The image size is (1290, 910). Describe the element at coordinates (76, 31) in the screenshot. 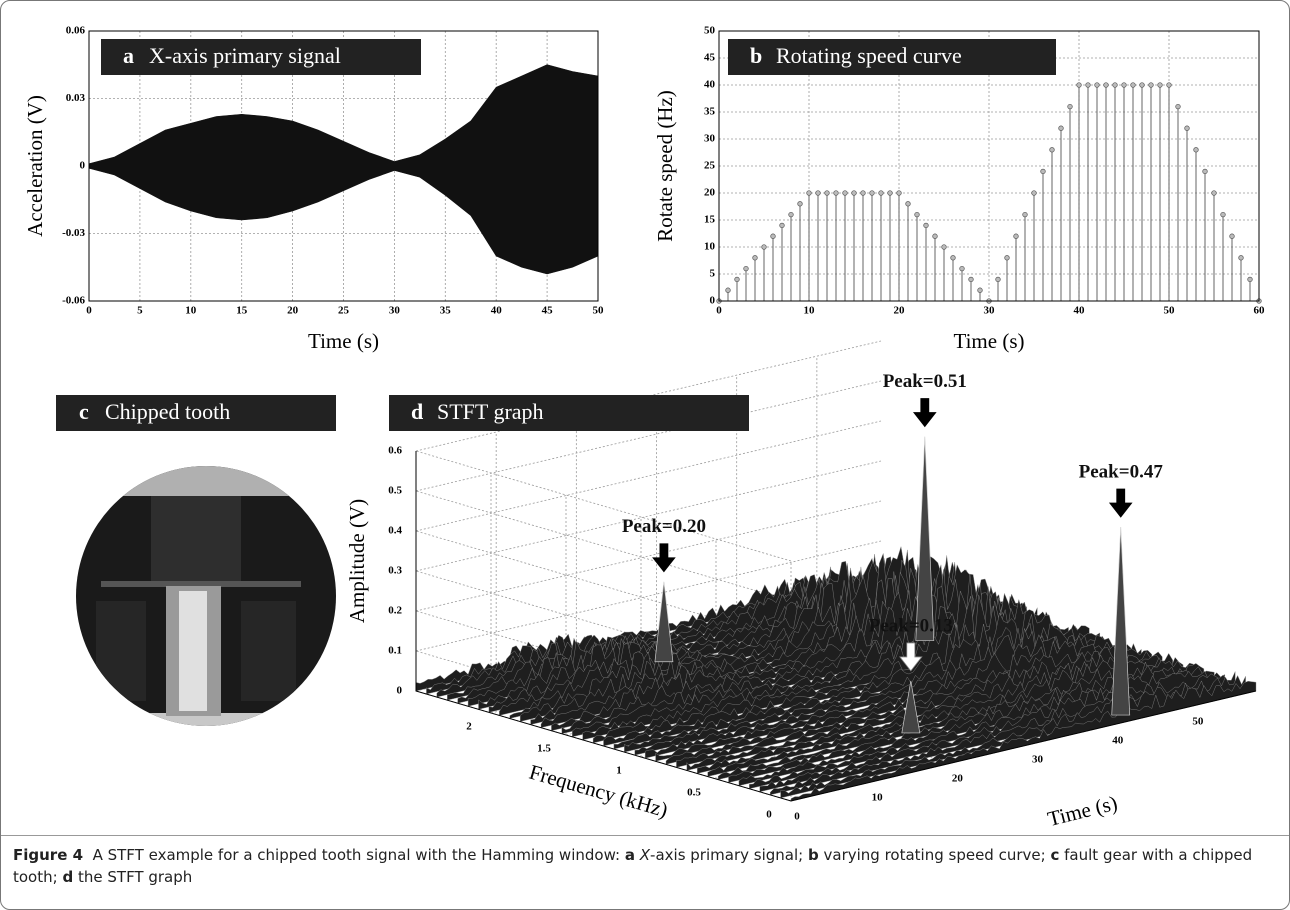

I see `y-tick-label: 0.06` at that location.